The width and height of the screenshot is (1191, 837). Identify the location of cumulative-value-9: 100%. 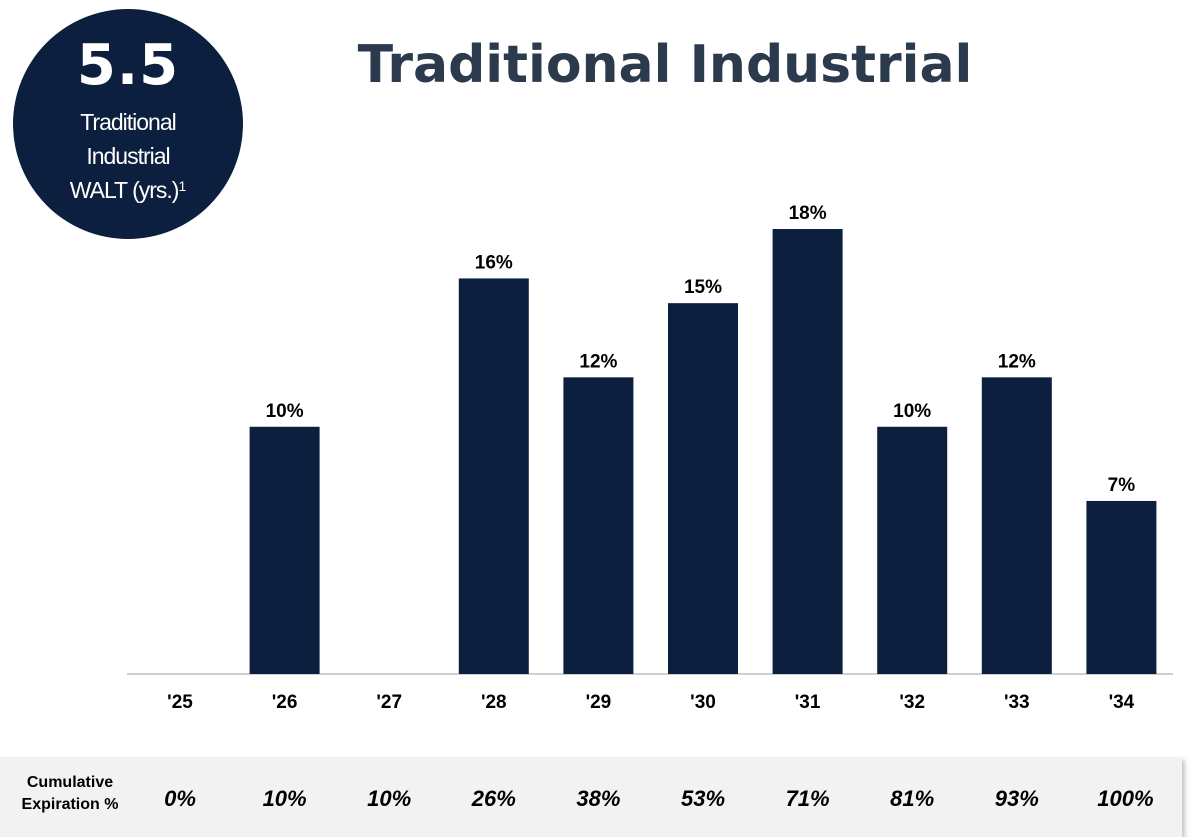
(1125, 798).